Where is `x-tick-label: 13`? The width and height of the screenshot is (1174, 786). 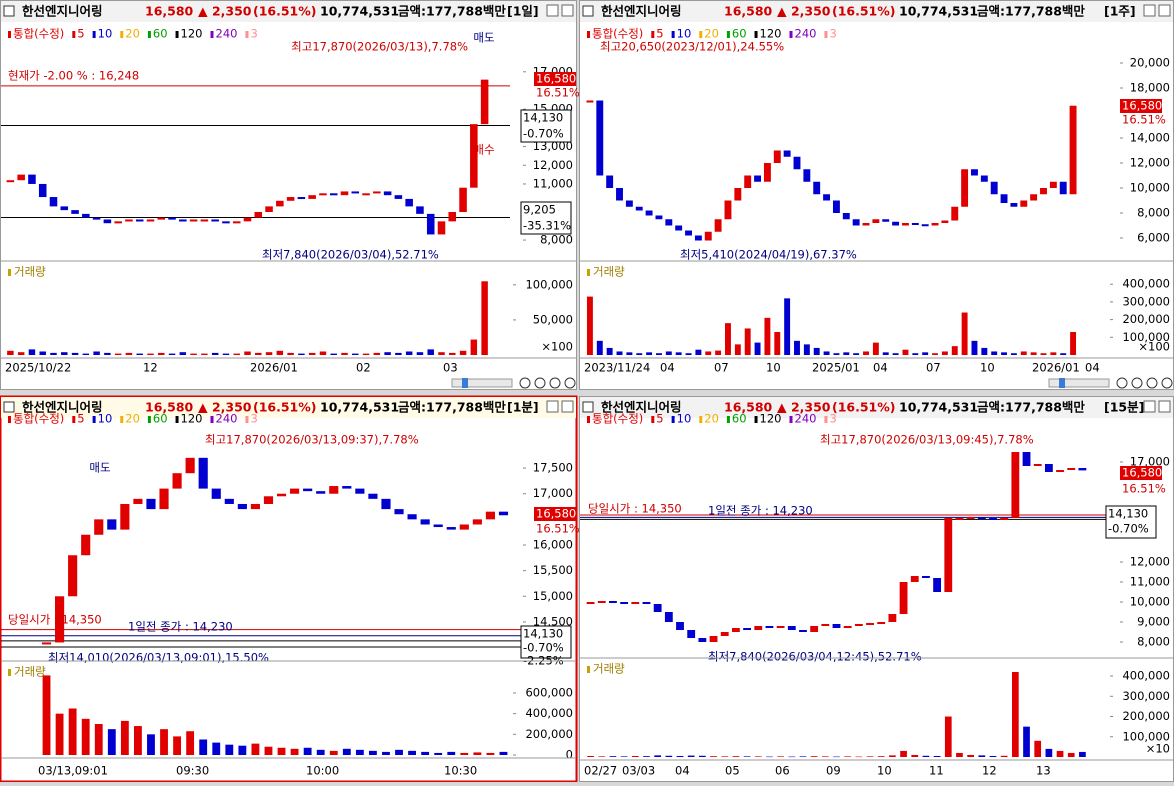
x-tick-label: 13 is located at coordinates (1043, 771).